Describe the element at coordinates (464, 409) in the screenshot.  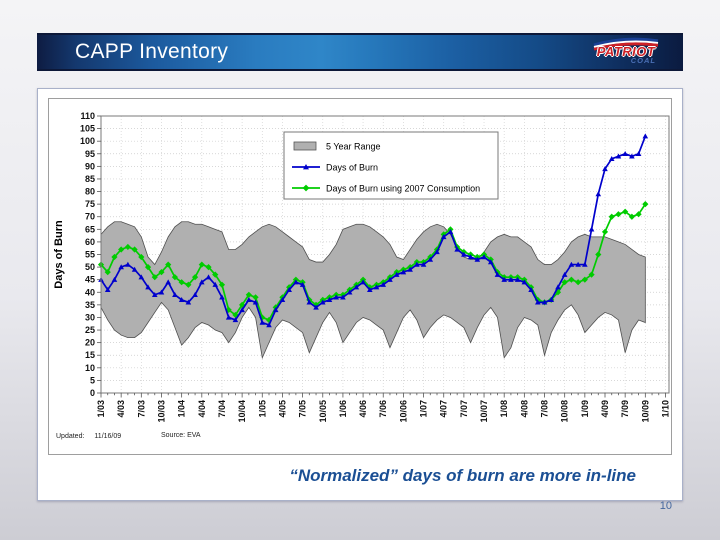
I see `svg-text: 7/07` at that location.